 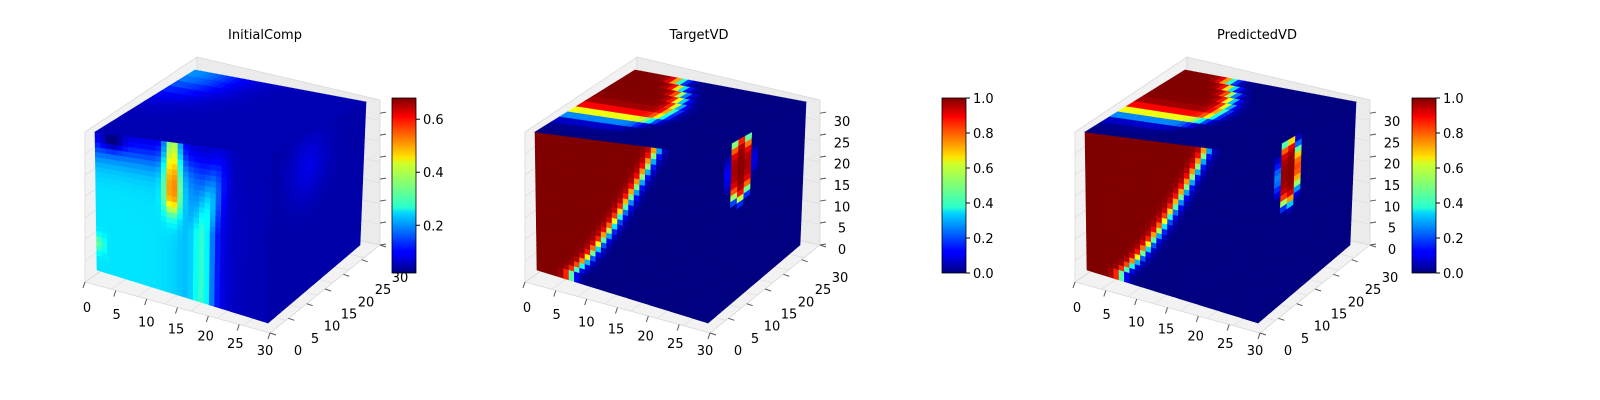 What do you see at coordinates (842, 250) in the screenshot?
I see `z-tick-label: 0` at bounding box center [842, 250].